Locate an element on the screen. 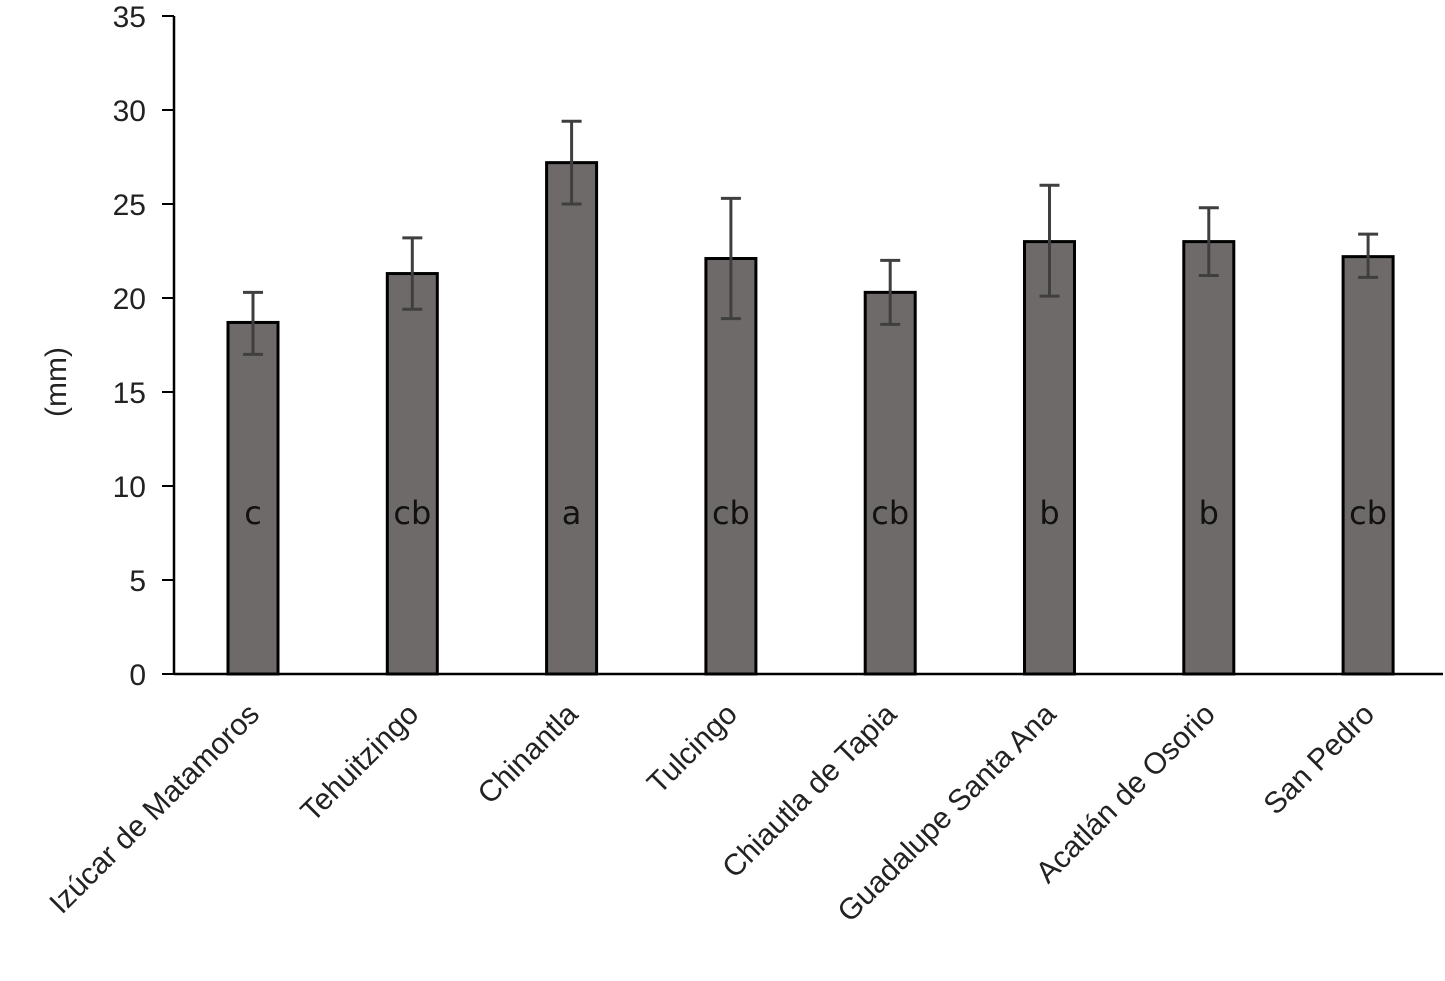 Image resolution: width=1445 pixels, height=981 pixels. bar-letters-group: c cb a cb cb b b cb is located at coordinates (815, 513).